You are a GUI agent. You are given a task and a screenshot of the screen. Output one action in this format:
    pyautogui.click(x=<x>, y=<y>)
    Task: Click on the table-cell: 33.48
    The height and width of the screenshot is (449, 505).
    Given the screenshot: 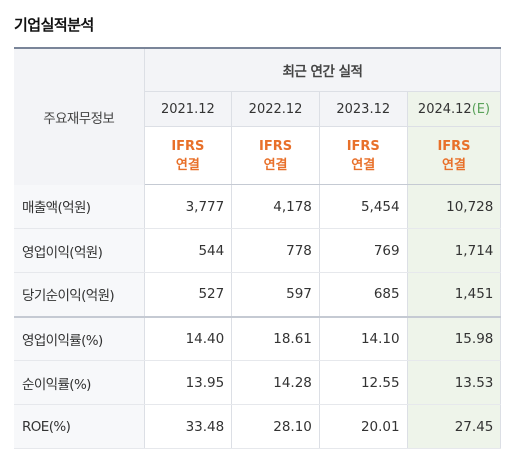 What is the action you would take?
    pyautogui.click(x=188, y=426)
    